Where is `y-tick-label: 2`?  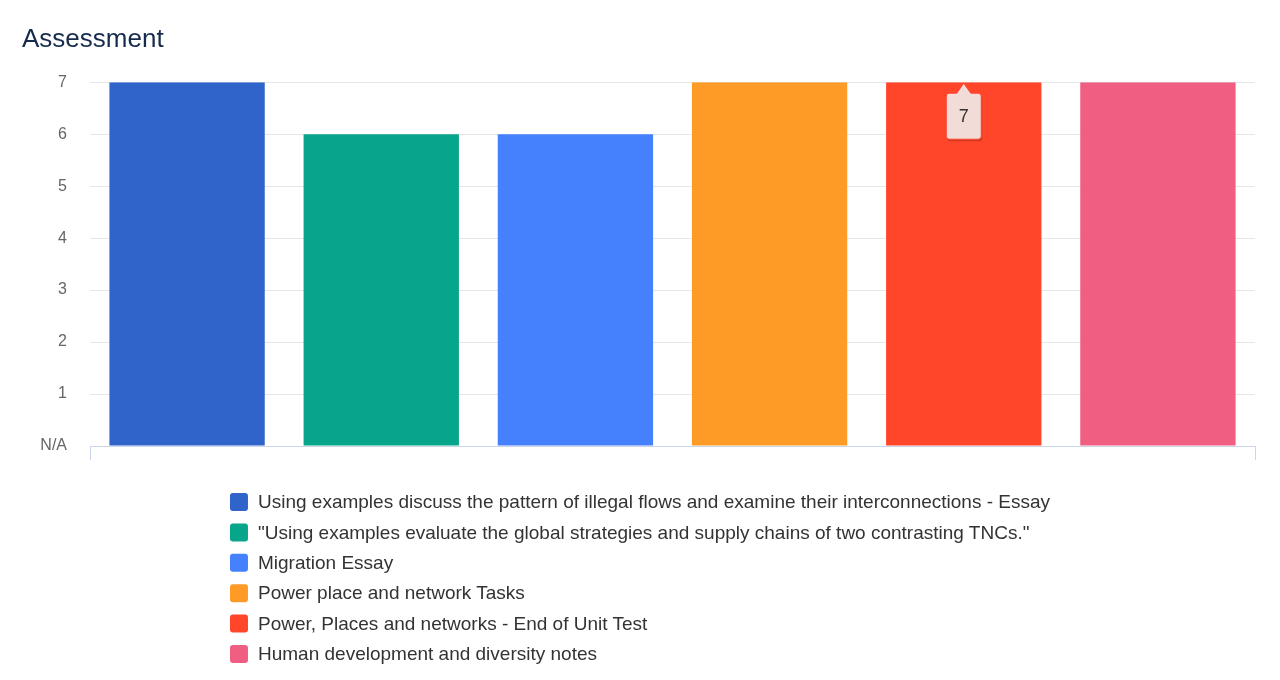
y-tick-label: 2 is located at coordinates (63, 341).